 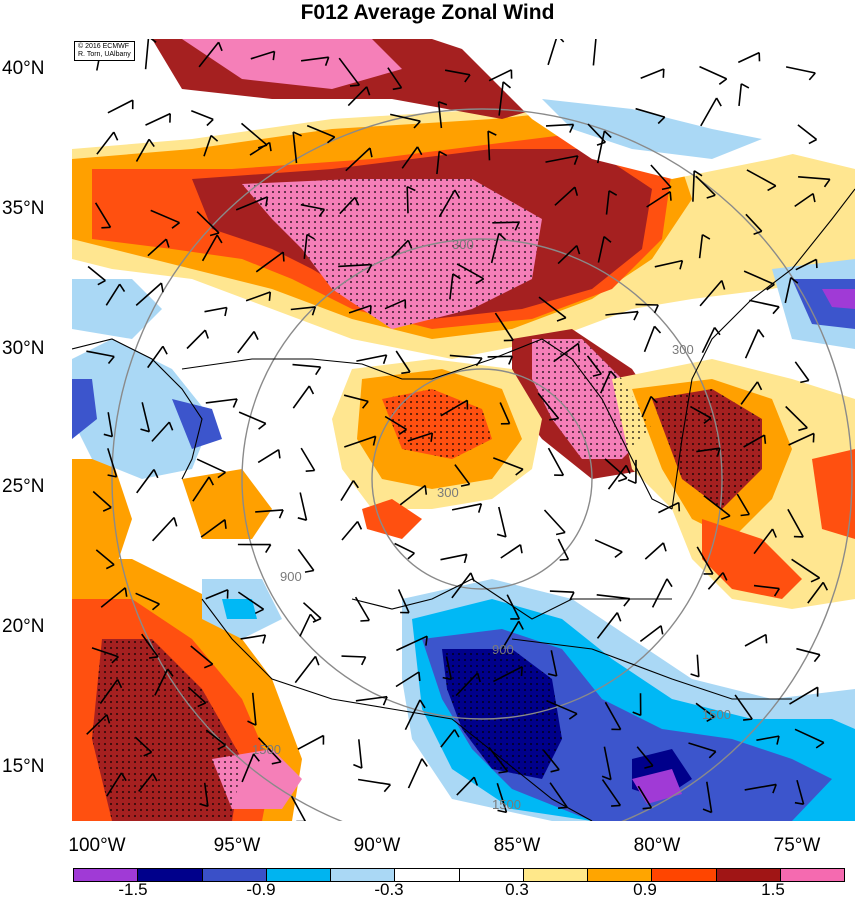 What do you see at coordinates (773, 889) in the screenshot?
I see `colorbar-label: 1.5` at bounding box center [773, 889].